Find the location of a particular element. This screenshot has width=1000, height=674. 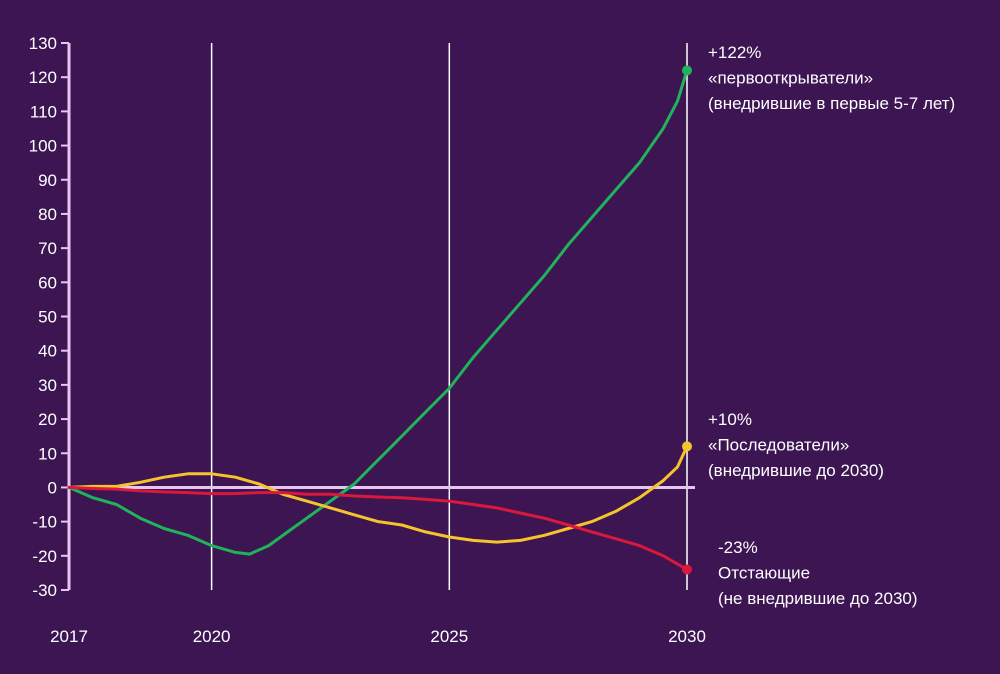

series-line-laggards is located at coordinates (378, 528).